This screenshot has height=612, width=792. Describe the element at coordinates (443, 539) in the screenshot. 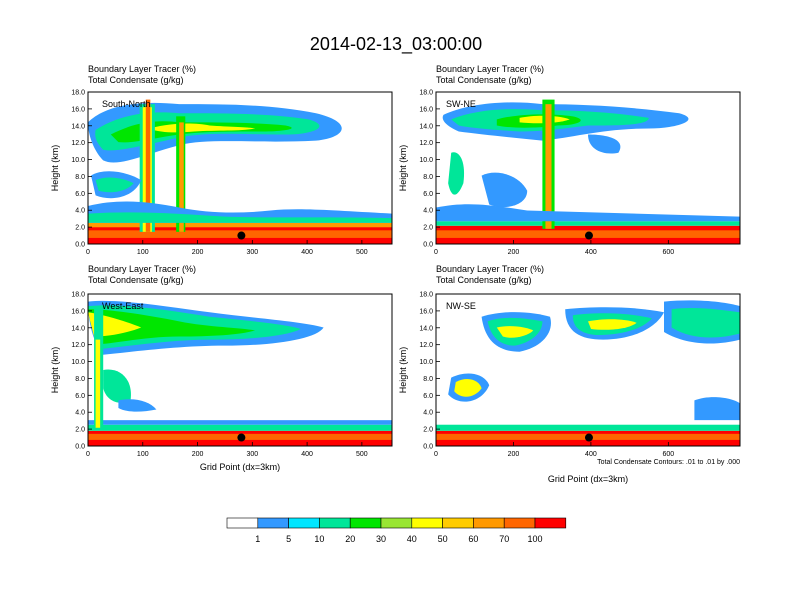

I see `colorbar-label: 50` at that location.